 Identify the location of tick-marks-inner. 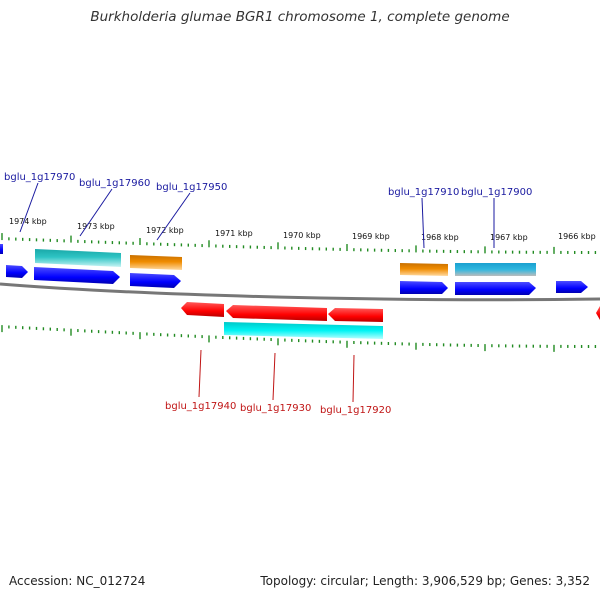
(299, 338).